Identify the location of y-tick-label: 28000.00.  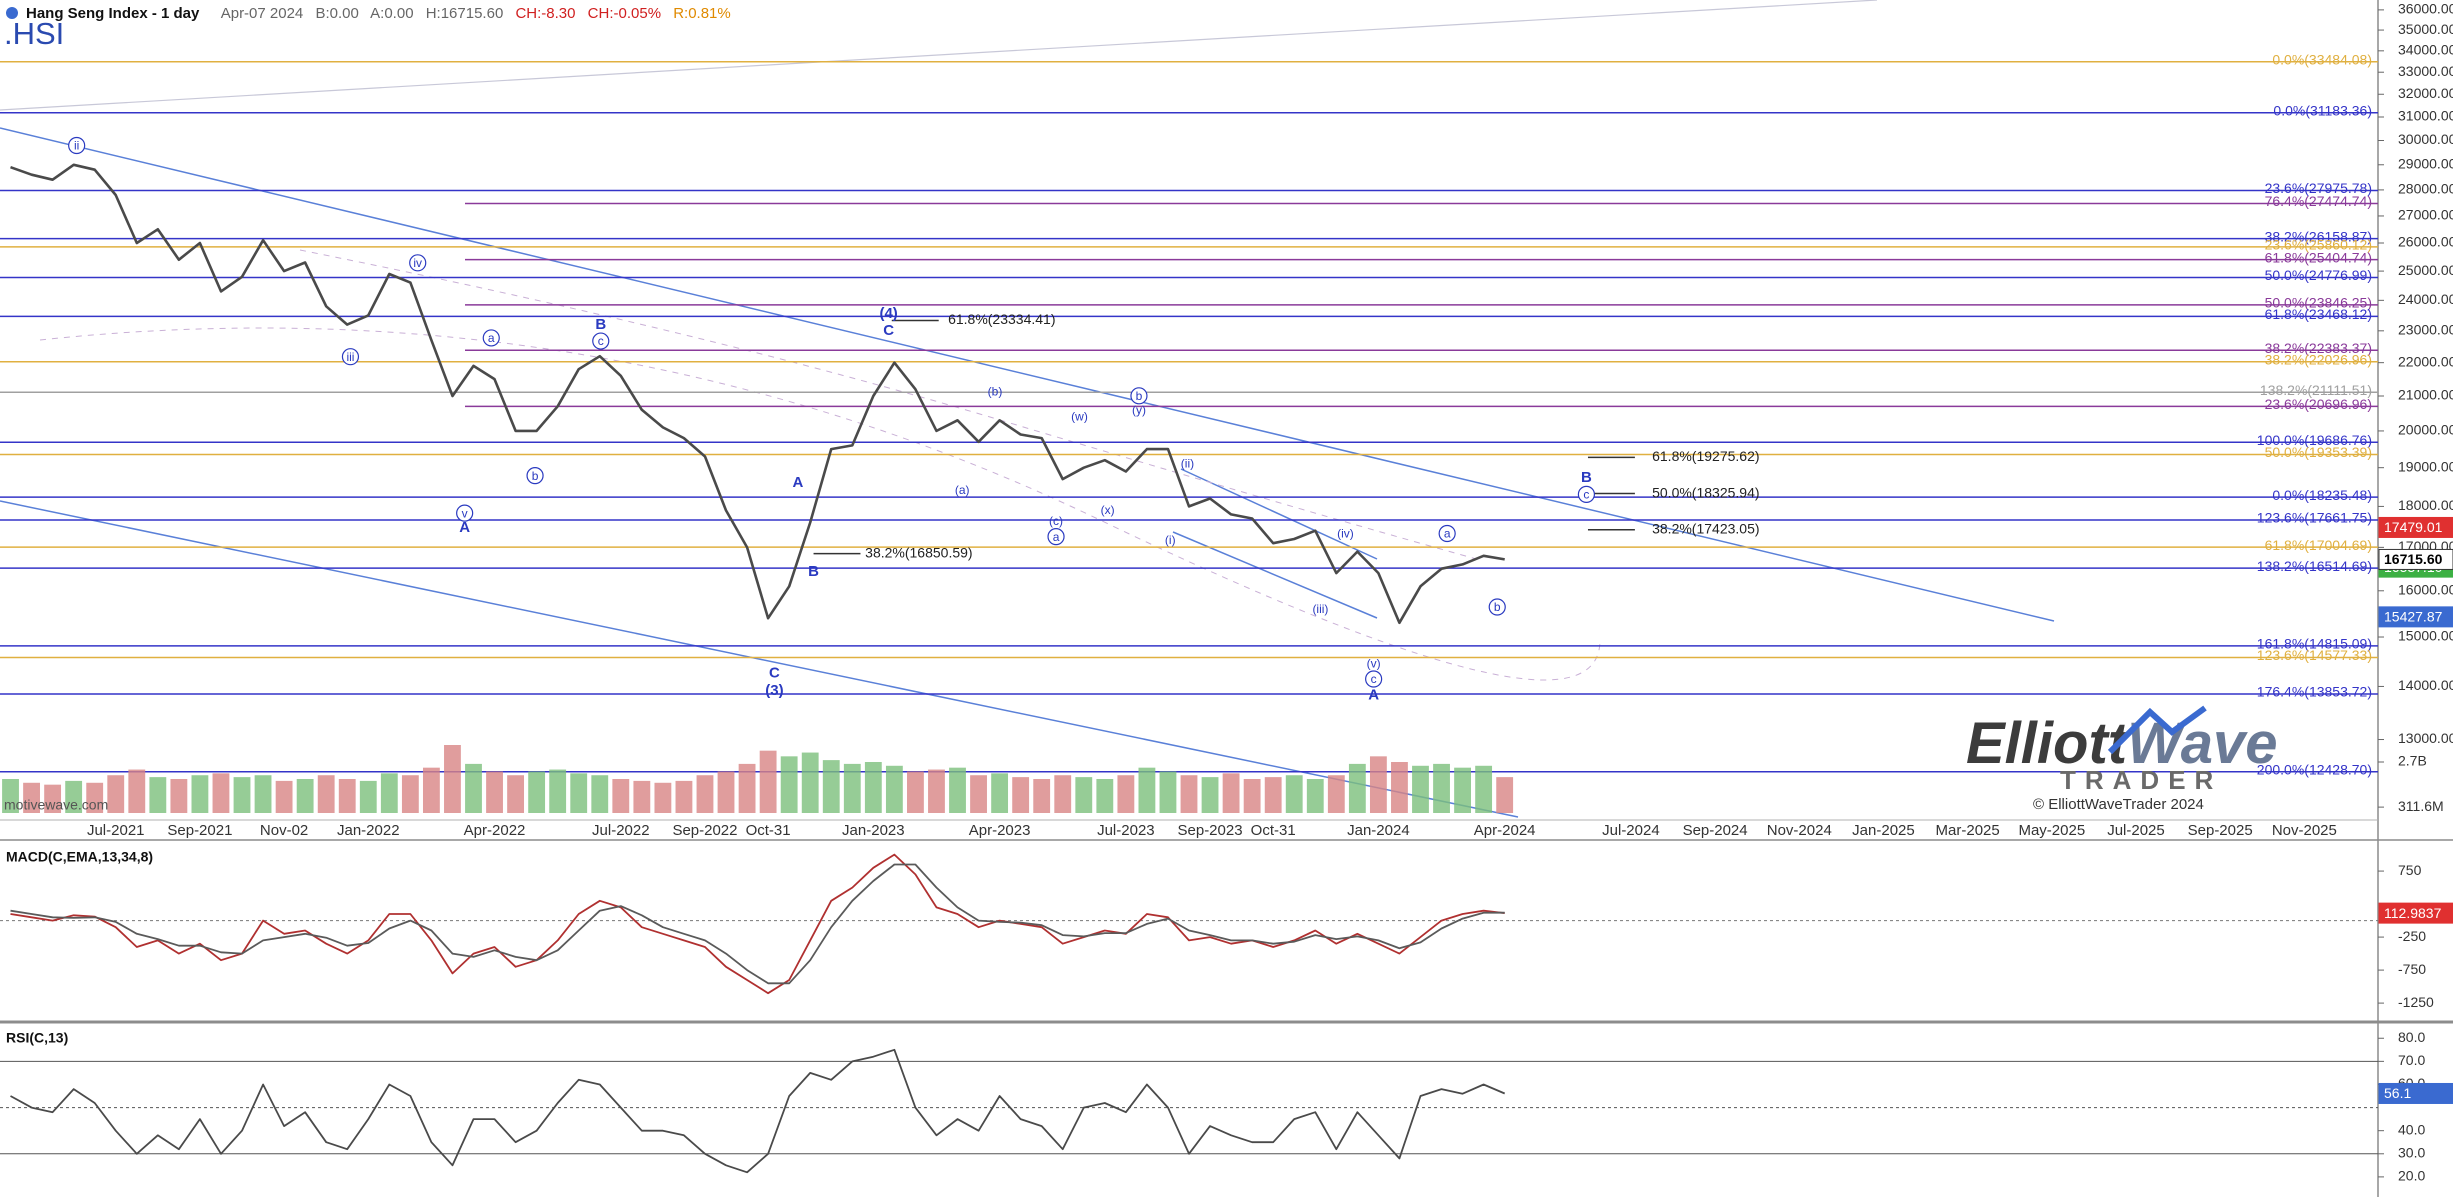
(2425, 189).